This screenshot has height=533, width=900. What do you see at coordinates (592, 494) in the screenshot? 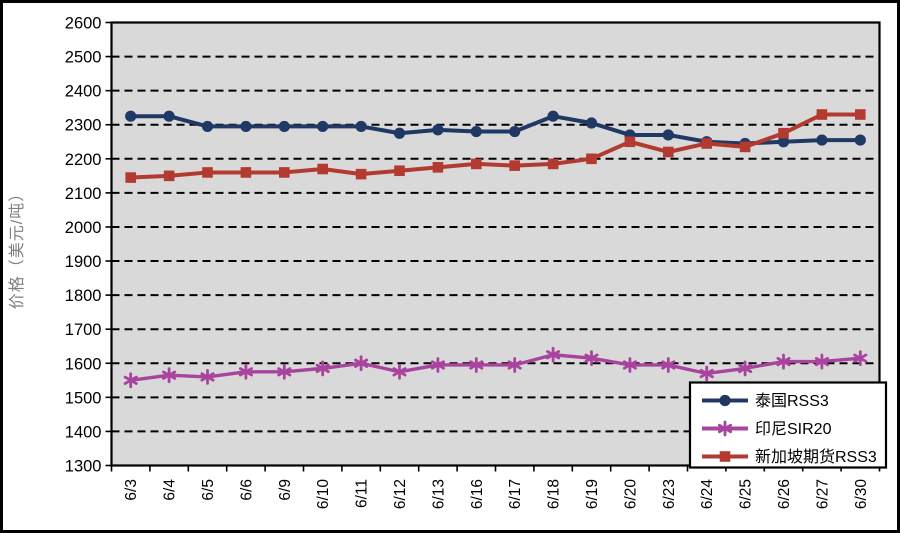
I see `x-tick-label-6/19: 6/19` at bounding box center [592, 494].